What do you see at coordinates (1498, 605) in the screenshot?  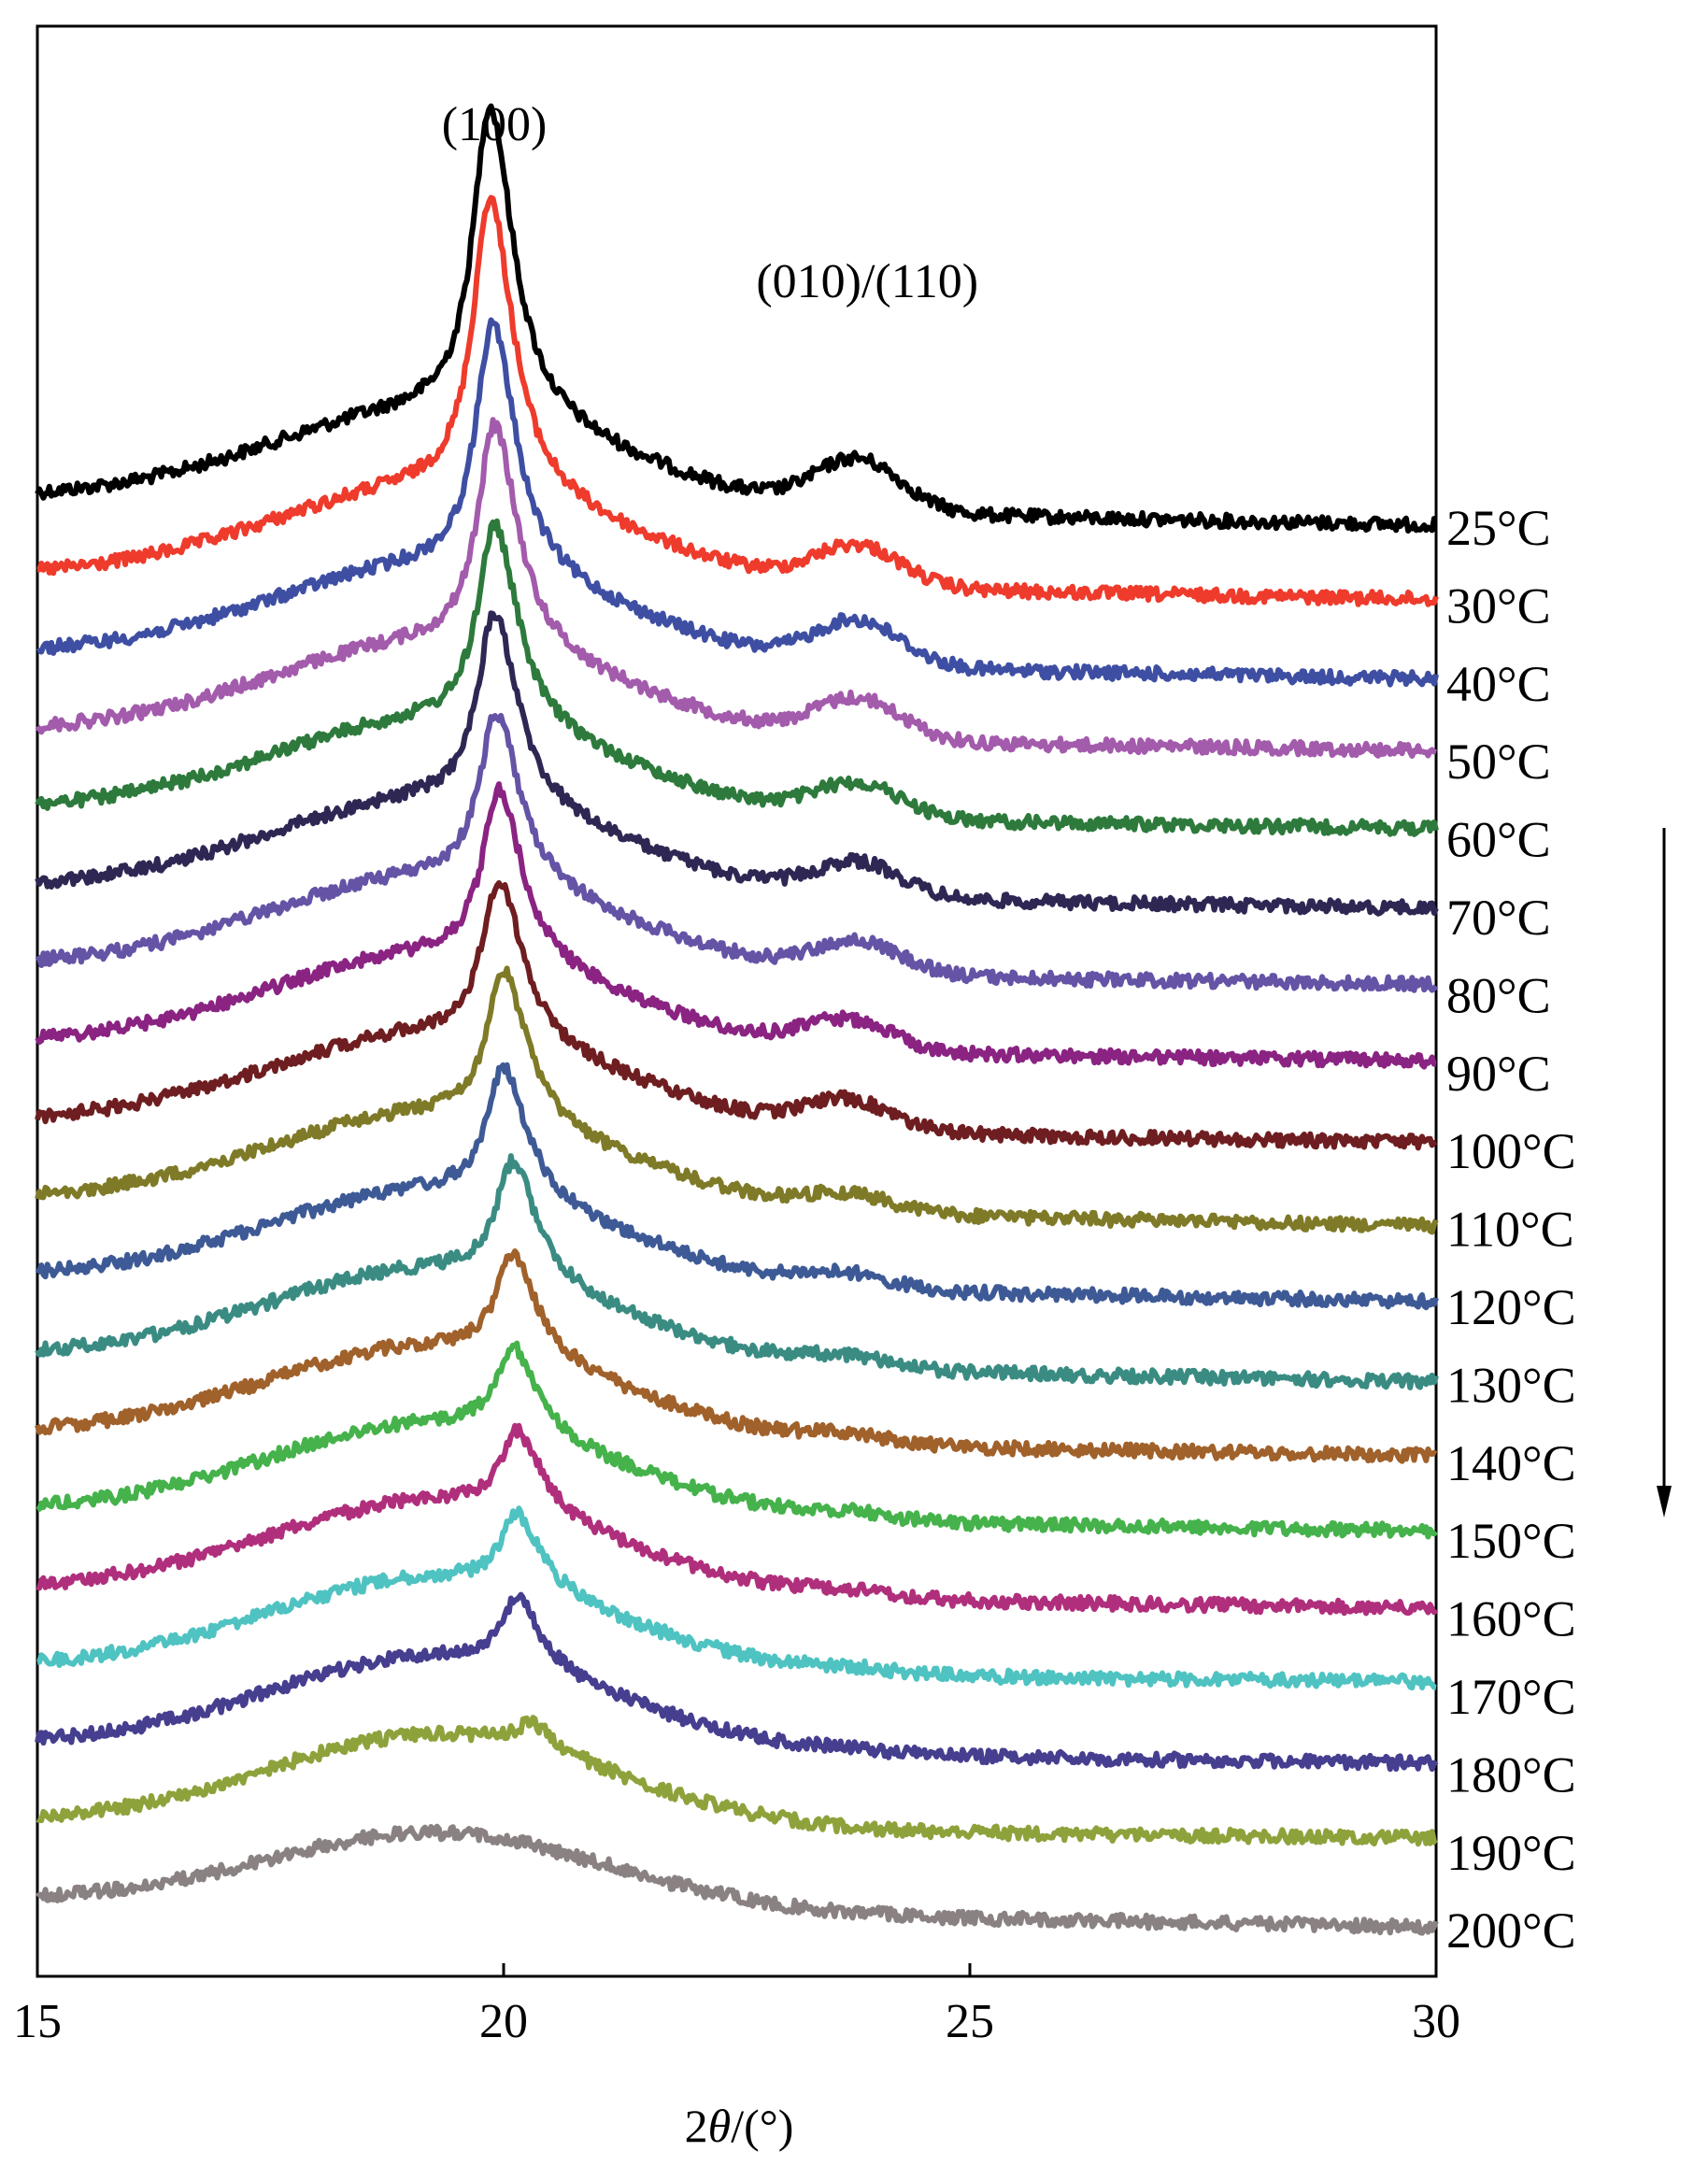 I see `series-label: 30°C` at bounding box center [1498, 605].